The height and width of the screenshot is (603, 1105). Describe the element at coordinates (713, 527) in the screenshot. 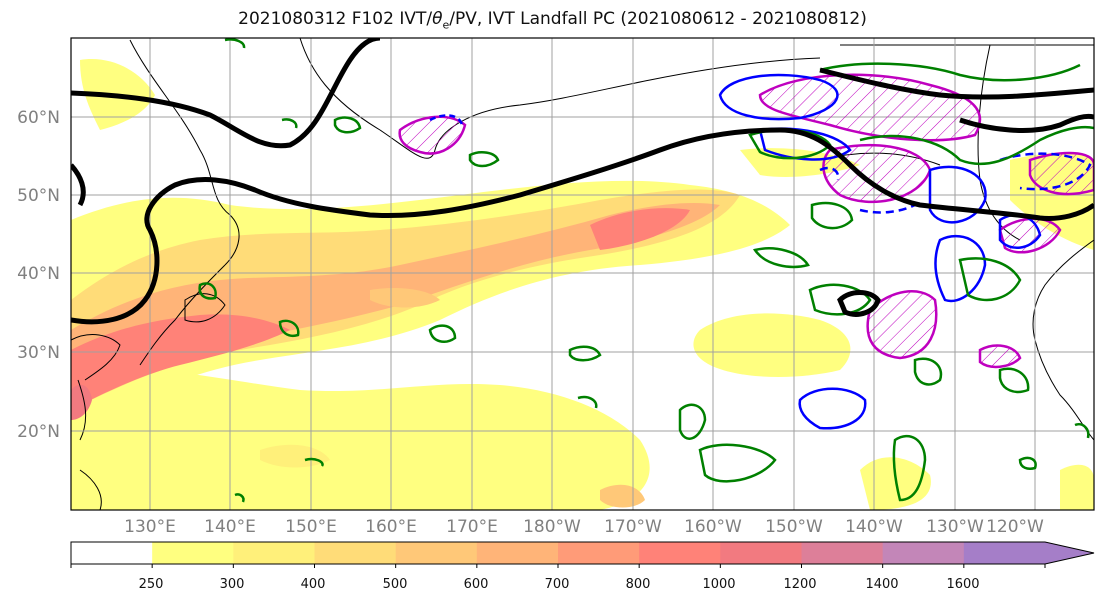

I see `lon-label: 160°W` at that location.